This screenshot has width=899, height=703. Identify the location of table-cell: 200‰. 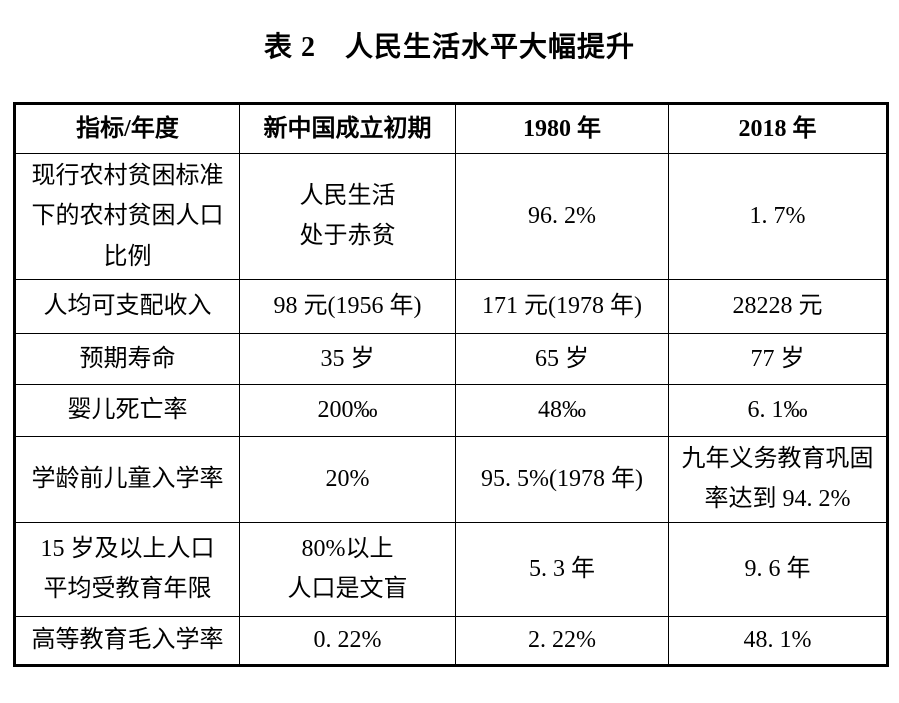
(347, 410).